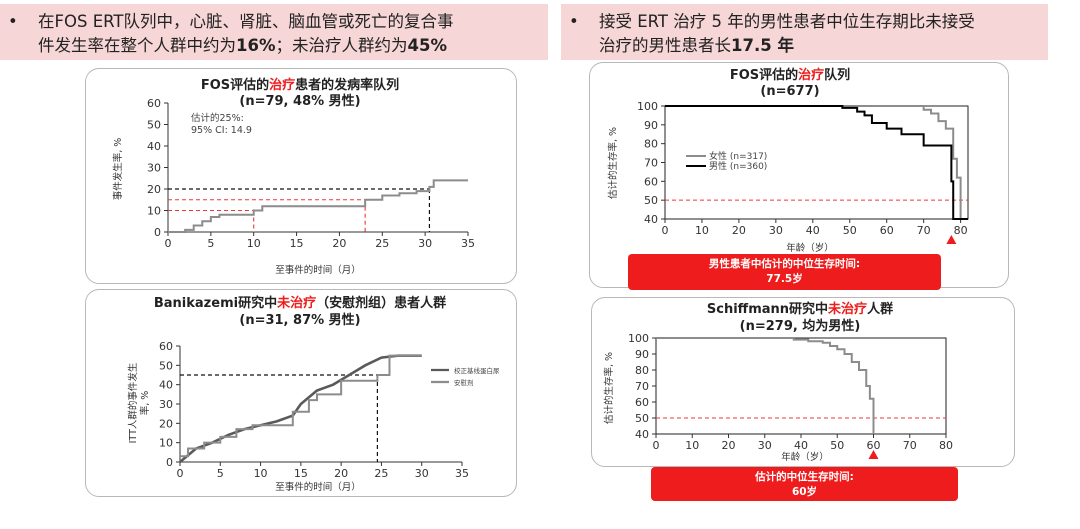 Image resolution: width=1080 pixels, height=529 pixels. Describe the element at coordinates (468, 243) in the screenshot. I see `x-tick-label: 35` at that location.